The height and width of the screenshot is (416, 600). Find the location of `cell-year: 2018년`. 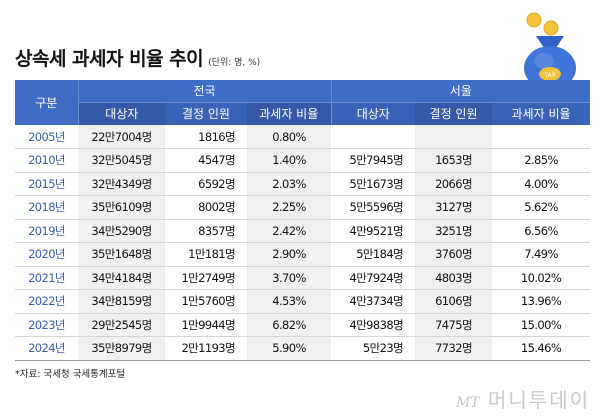

cell-year: 2018년 is located at coordinates (46, 207).